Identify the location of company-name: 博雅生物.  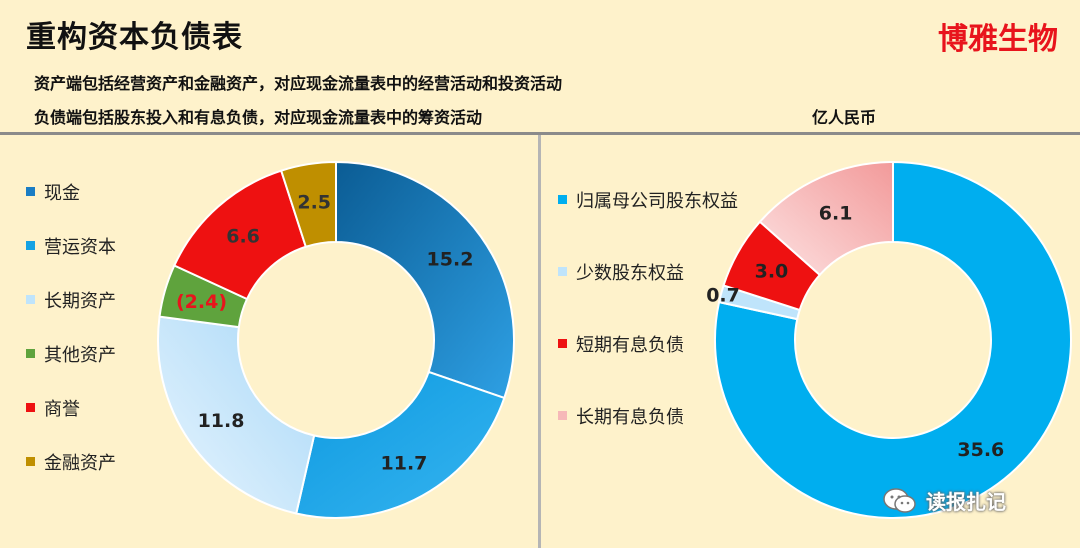
(998, 39).